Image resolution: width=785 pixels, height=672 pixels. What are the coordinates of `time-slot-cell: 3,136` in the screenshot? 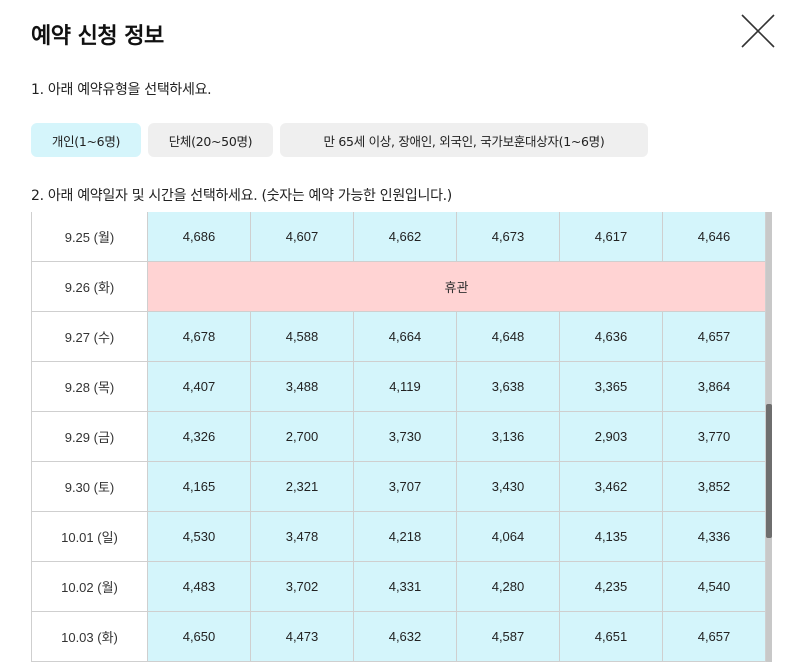 It's located at (508, 436).